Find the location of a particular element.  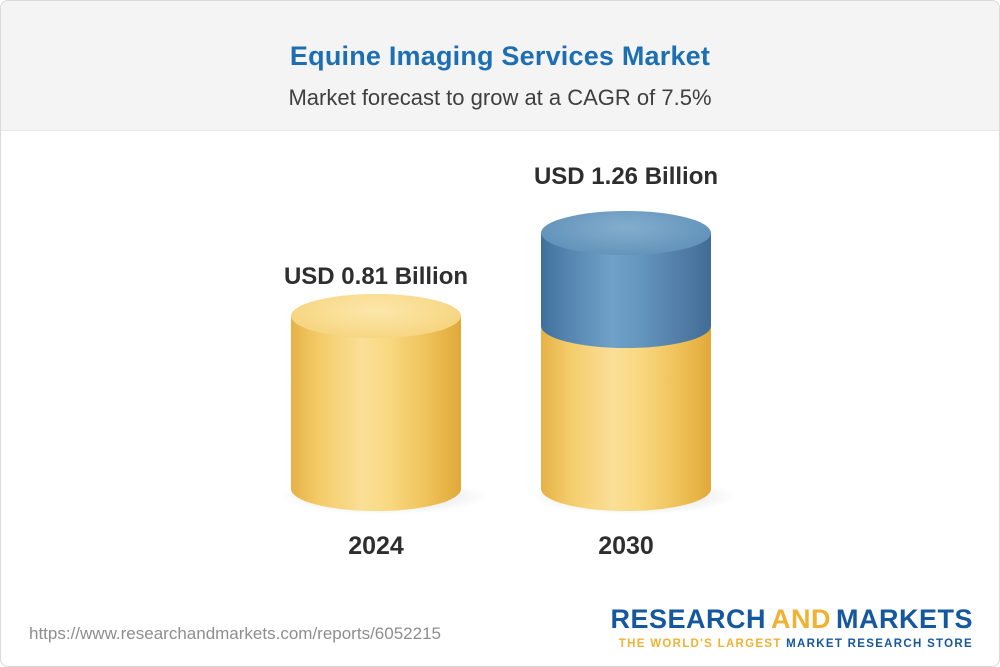

logo-wordmark: RESEARCH AND MARKETS is located at coordinates (791, 619).